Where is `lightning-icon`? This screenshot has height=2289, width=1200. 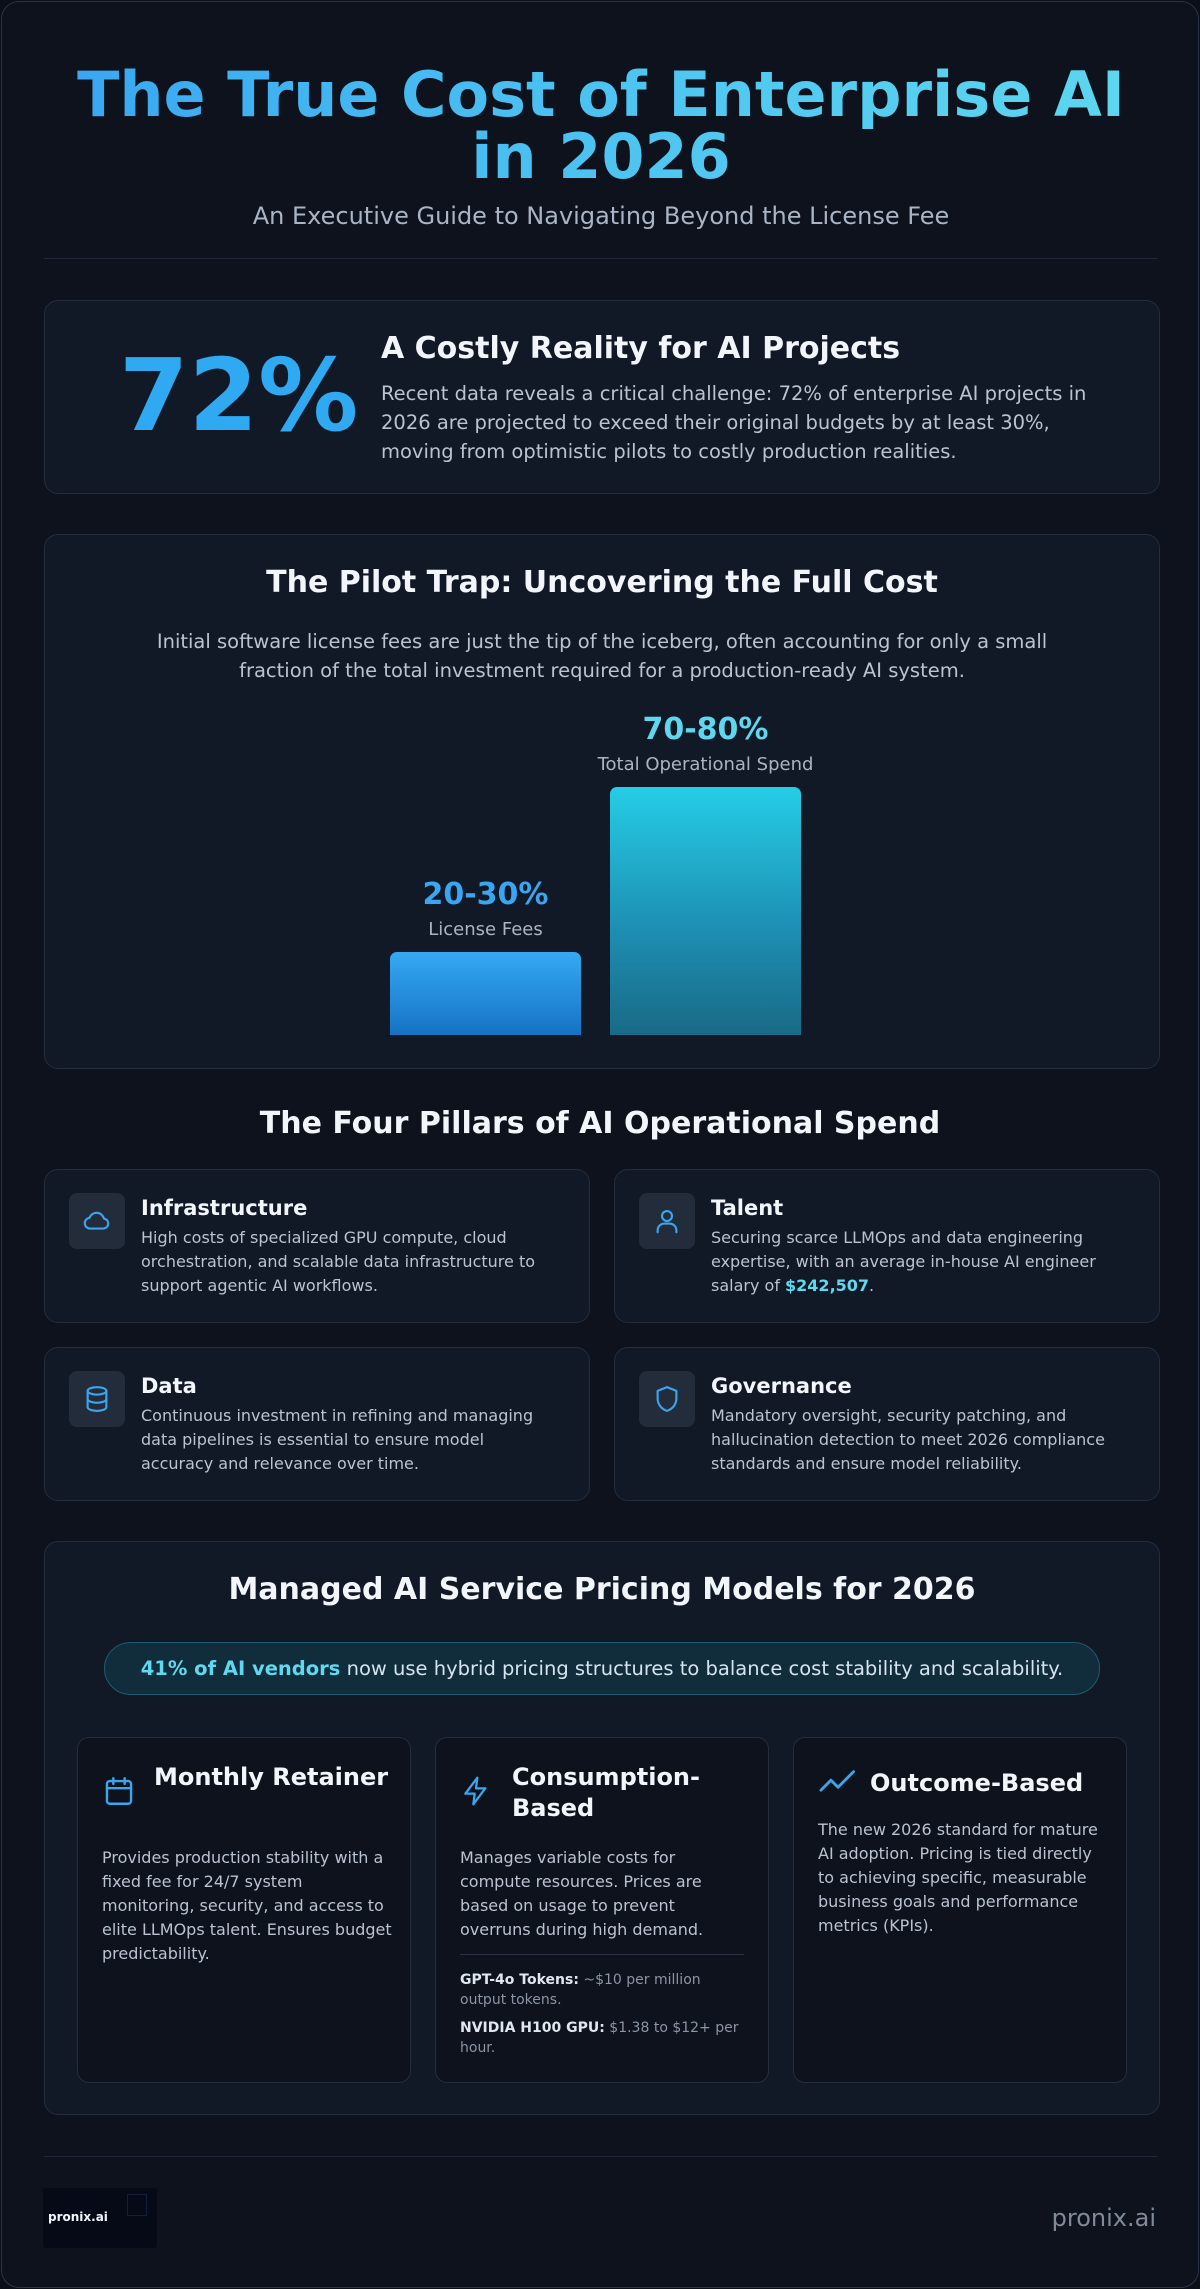 lightning-icon is located at coordinates (475, 1791).